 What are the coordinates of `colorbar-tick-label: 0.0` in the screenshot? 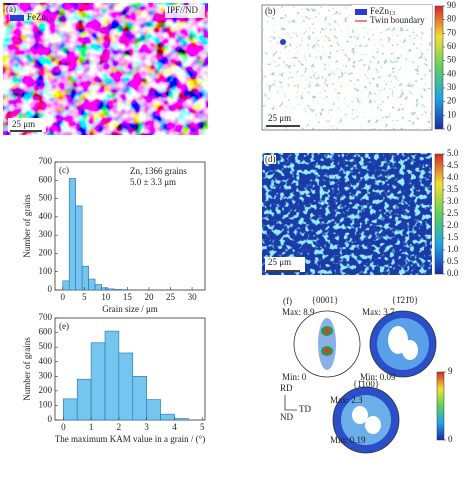 It's located at (453, 273).